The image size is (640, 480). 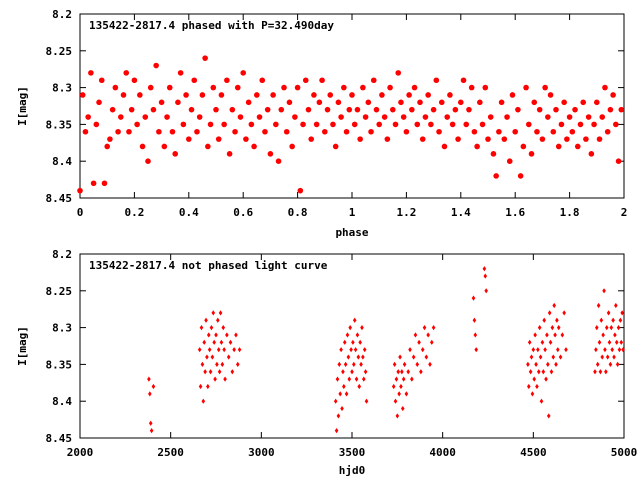 I want to click on y-tick-label: 8.45, so click(x=59, y=438).